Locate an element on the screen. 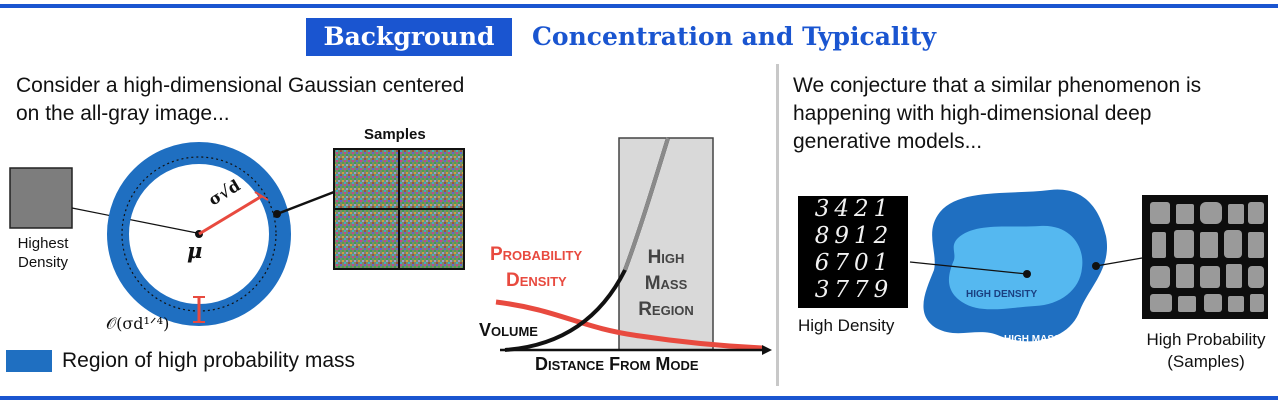 This screenshot has width=1278, height=404. high-mass-region-box is located at coordinates (666, 244).